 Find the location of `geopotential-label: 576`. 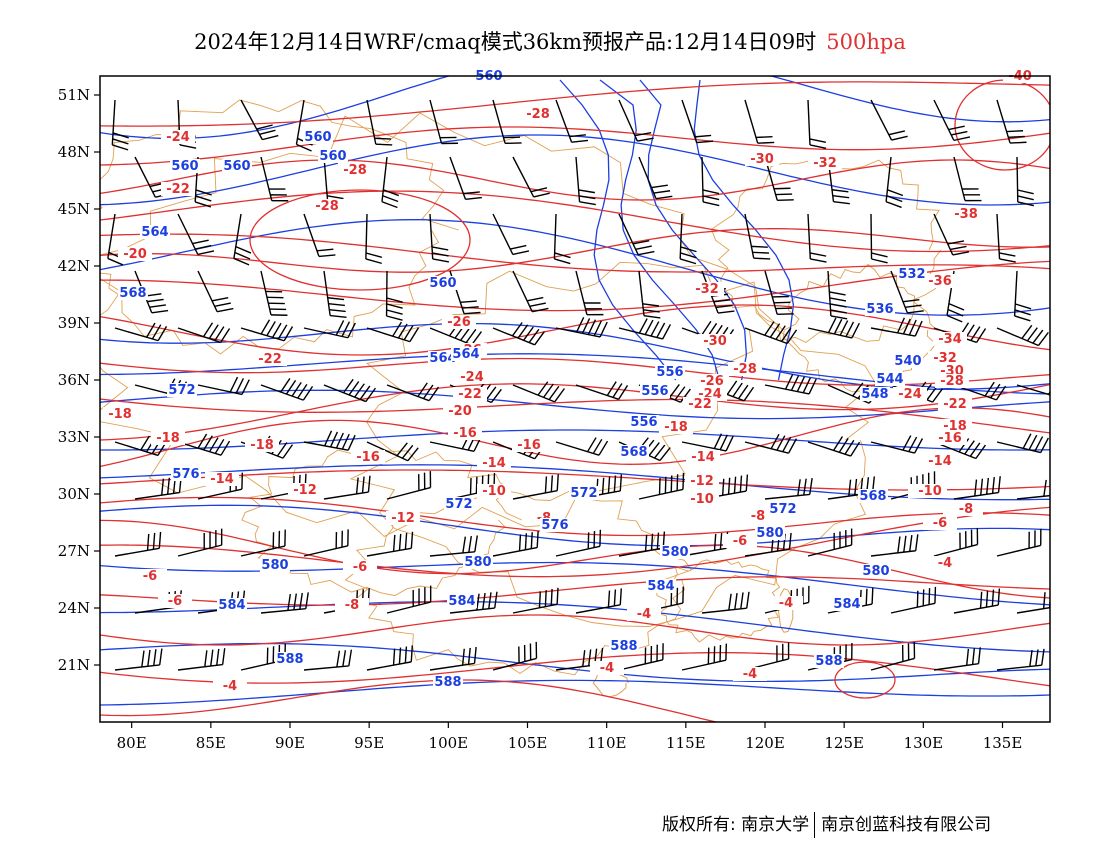

geopotential-label: 576 is located at coordinates (554, 525).